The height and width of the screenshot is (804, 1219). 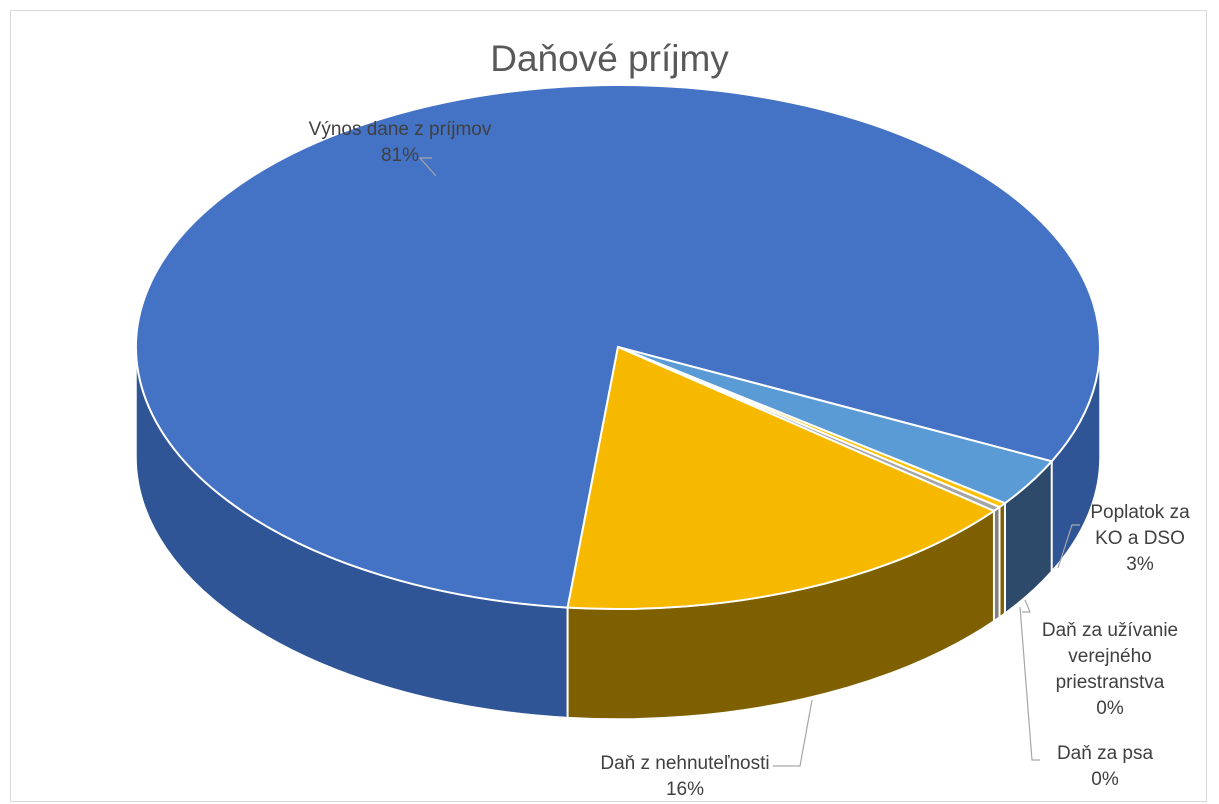 I want to click on label-name: Daň za psa, so click(x=1105, y=753).